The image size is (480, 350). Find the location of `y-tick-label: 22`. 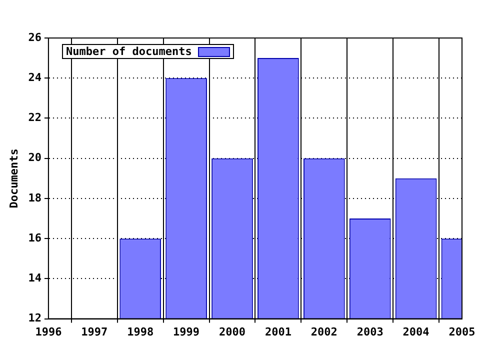

y-tick-label: 22 is located at coordinates (35, 117).